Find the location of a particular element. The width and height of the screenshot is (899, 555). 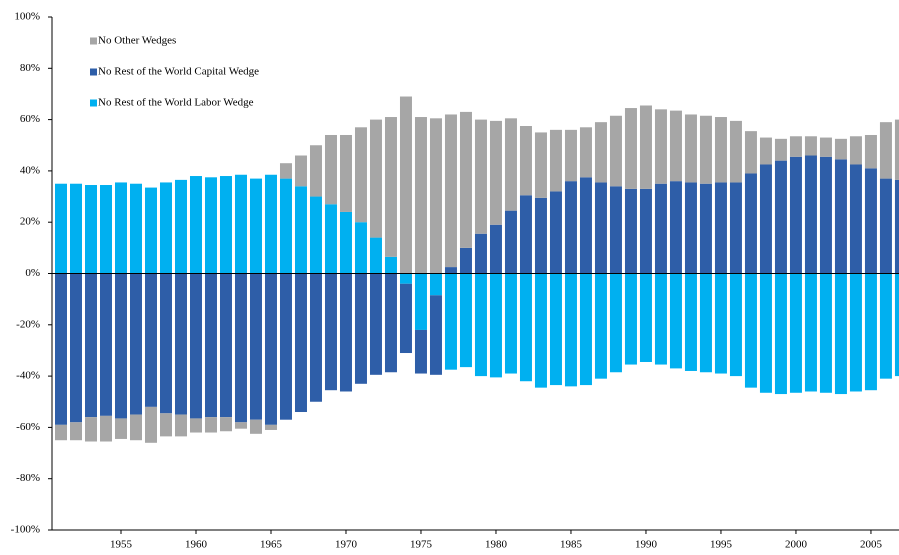

x-tick-label: 1960 is located at coordinates (196, 545).